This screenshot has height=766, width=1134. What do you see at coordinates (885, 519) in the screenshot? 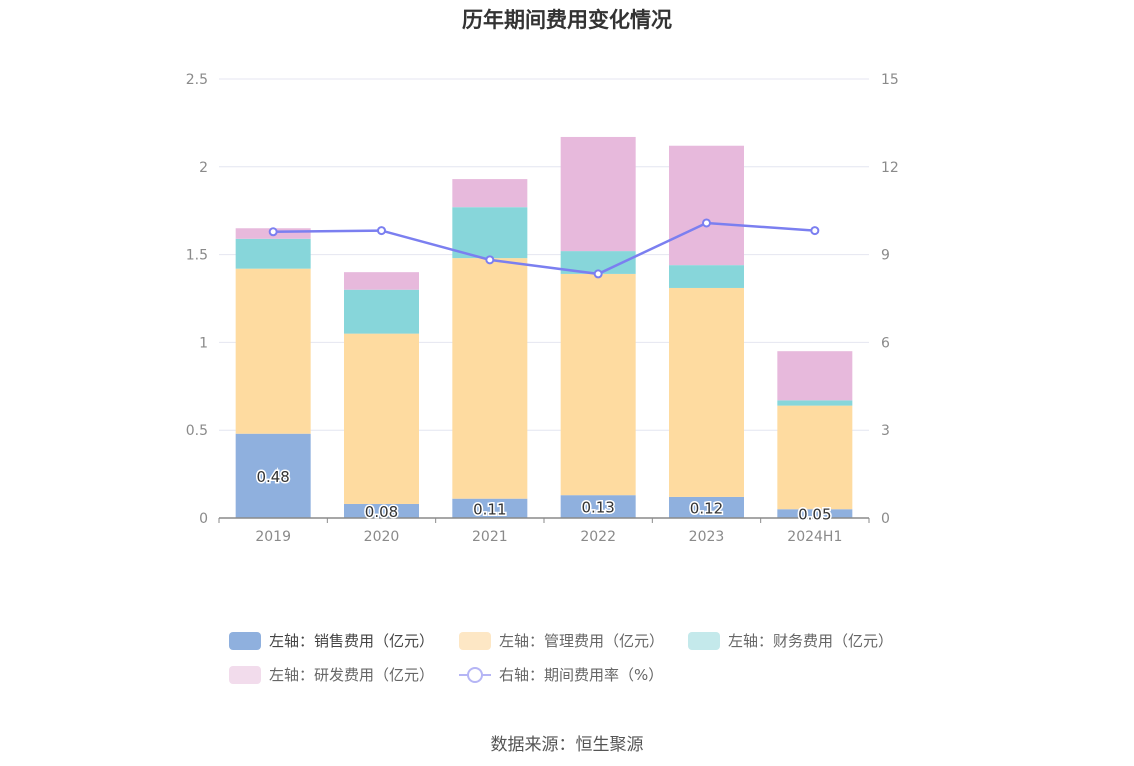
I see `right-tick-label: 0` at bounding box center [885, 519].